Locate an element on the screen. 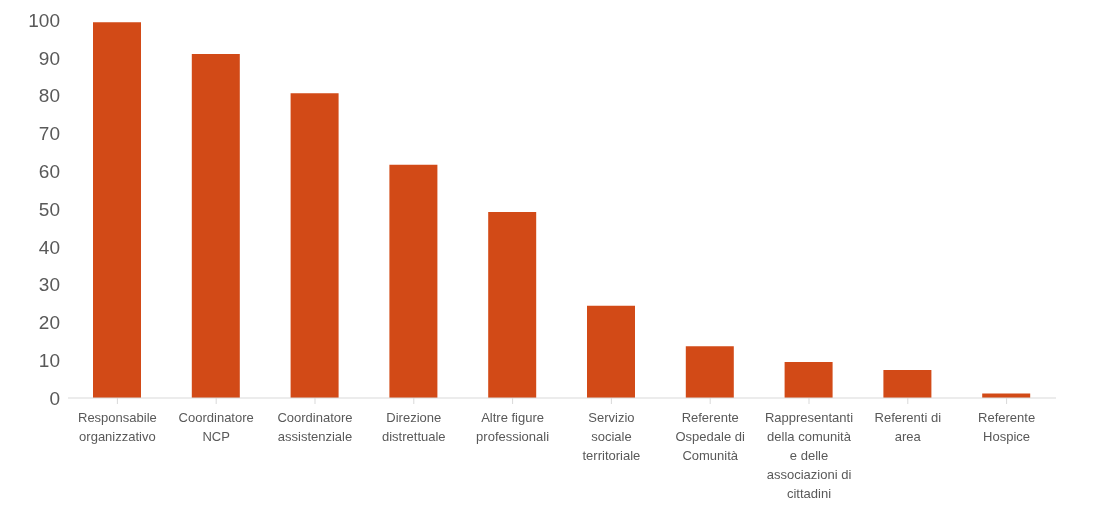 The image size is (1094, 514). y-tick-label: 0 is located at coordinates (54, 398).